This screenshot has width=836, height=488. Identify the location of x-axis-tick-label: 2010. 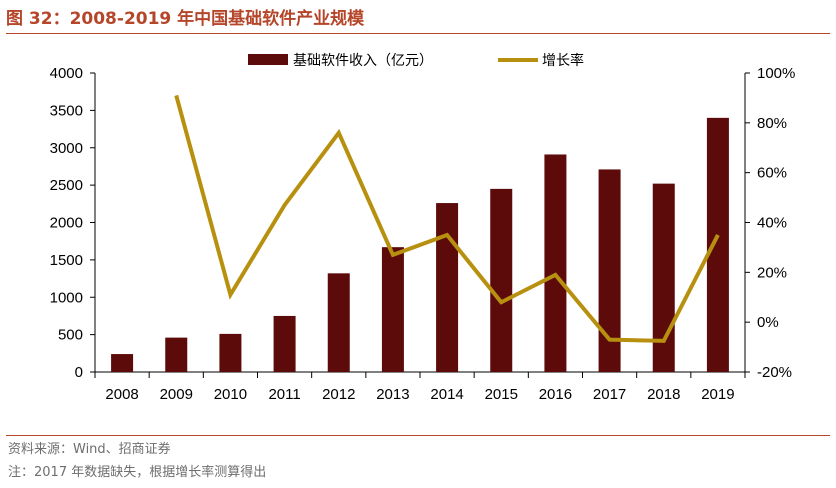
(230, 394).